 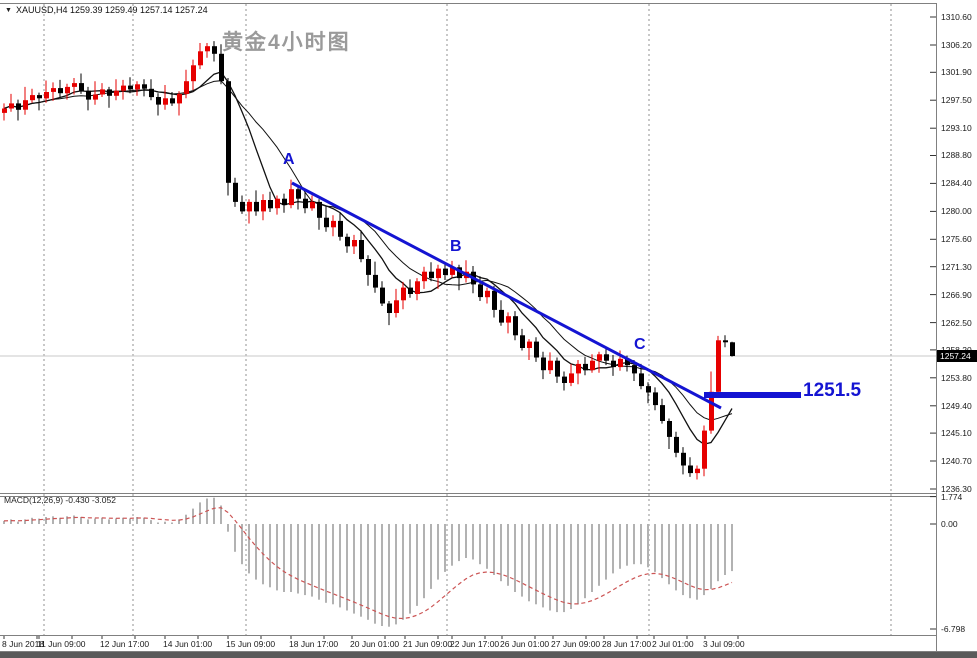 What do you see at coordinates (251, 644) in the screenshot?
I see `date-axis-label: 15 Jun 09:00` at bounding box center [251, 644].